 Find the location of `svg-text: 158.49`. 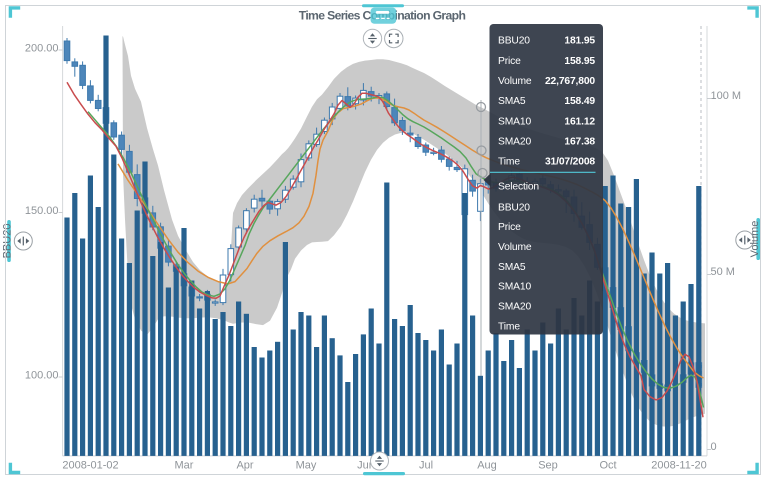

svg-text: 158.49 is located at coordinates (579, 101).